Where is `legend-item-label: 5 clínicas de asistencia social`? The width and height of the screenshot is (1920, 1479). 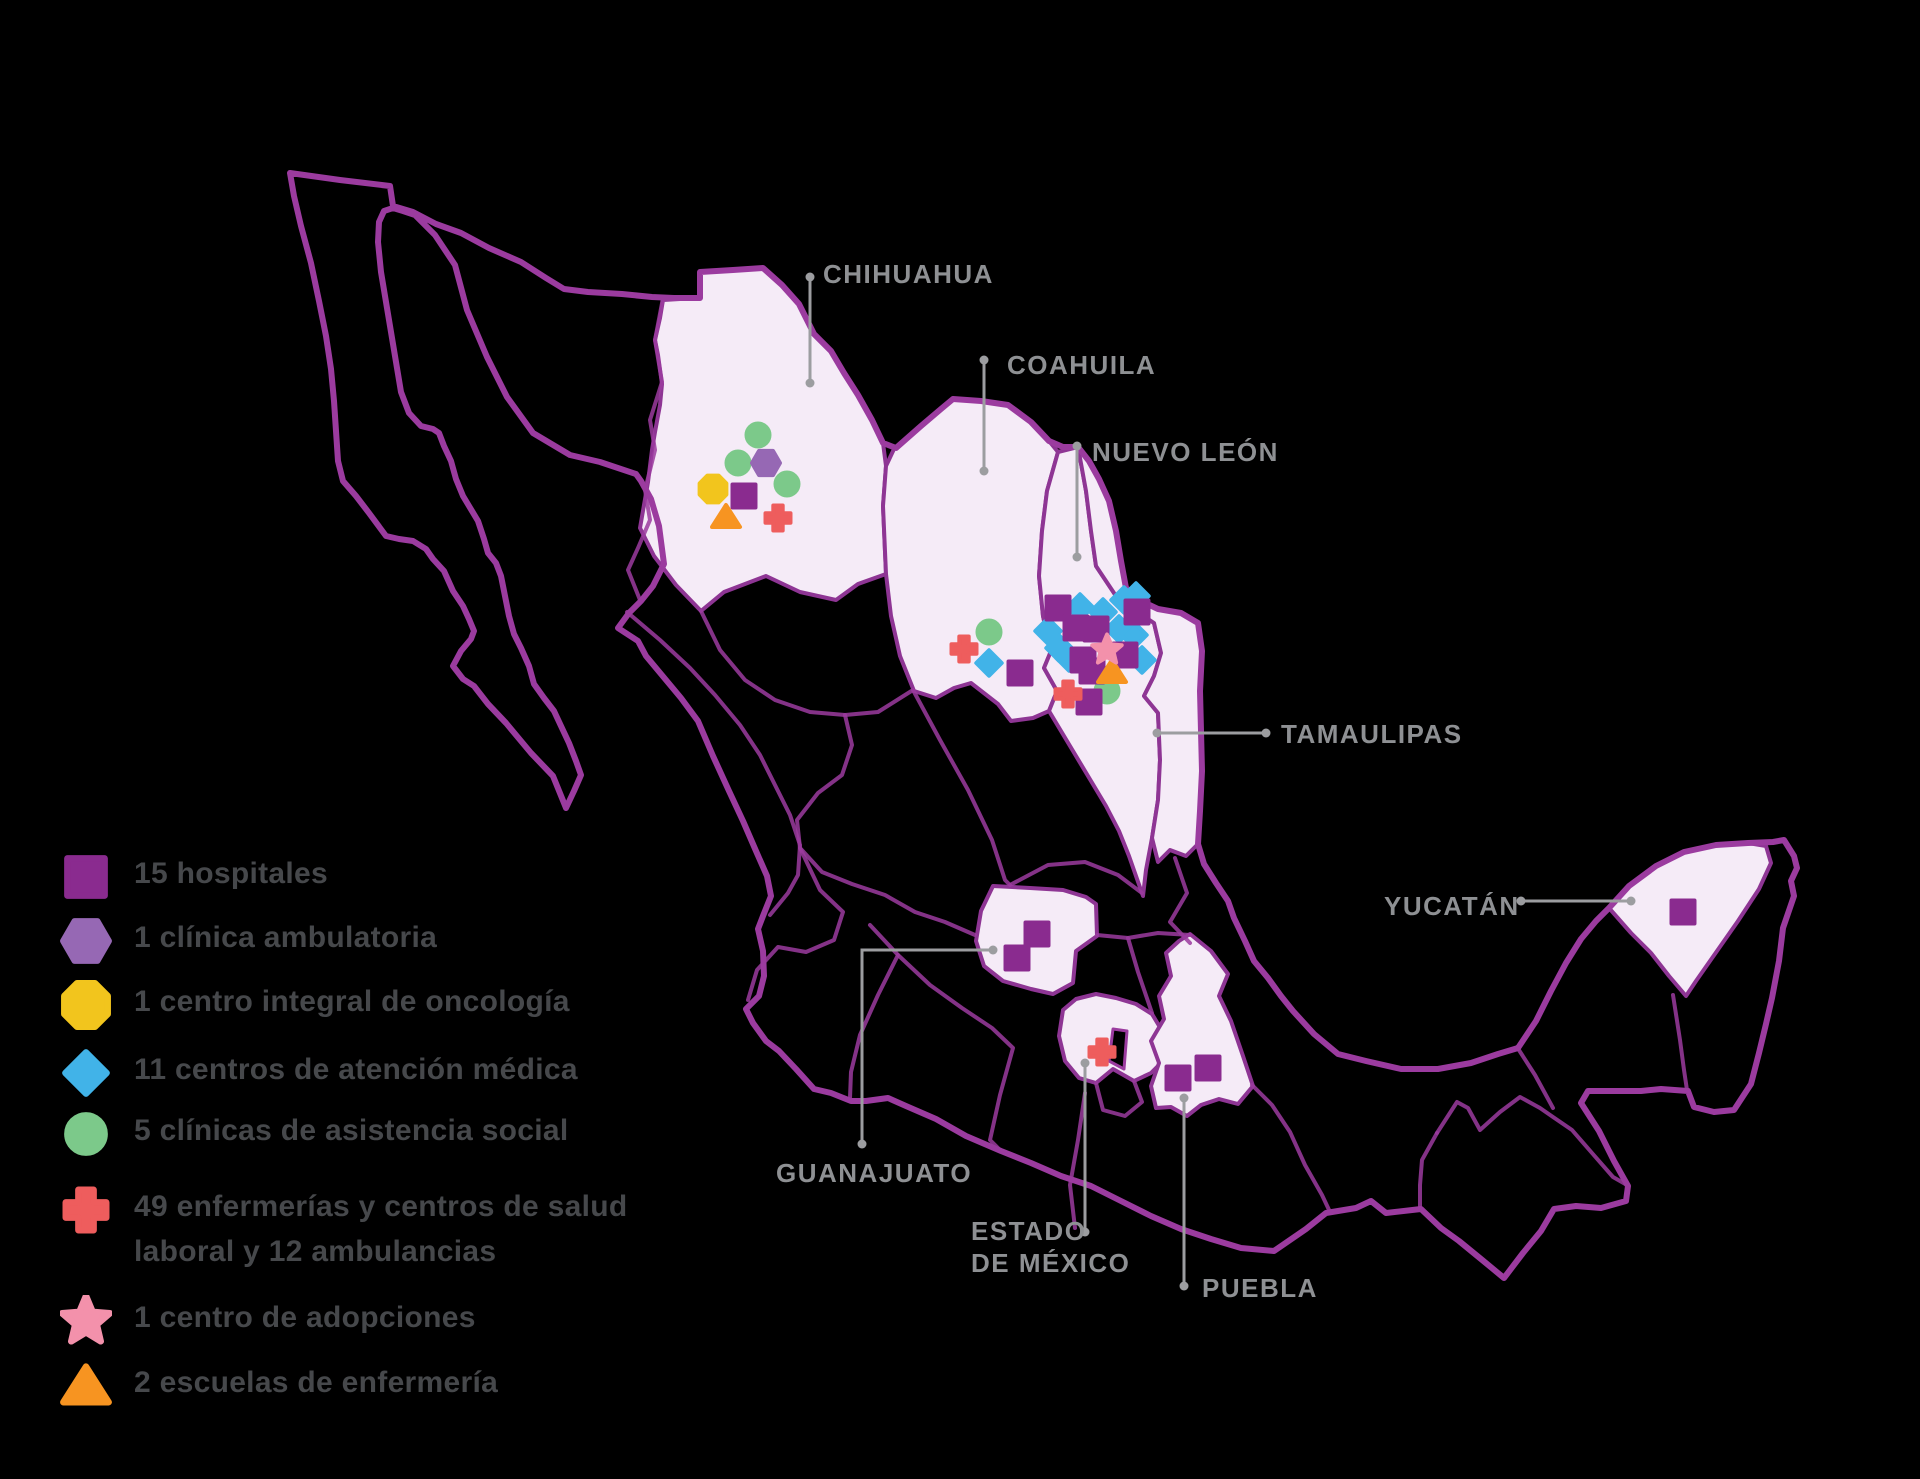
legend-item-label: 5 clínicas de asistencia social is located at coordinates (351, 1130).